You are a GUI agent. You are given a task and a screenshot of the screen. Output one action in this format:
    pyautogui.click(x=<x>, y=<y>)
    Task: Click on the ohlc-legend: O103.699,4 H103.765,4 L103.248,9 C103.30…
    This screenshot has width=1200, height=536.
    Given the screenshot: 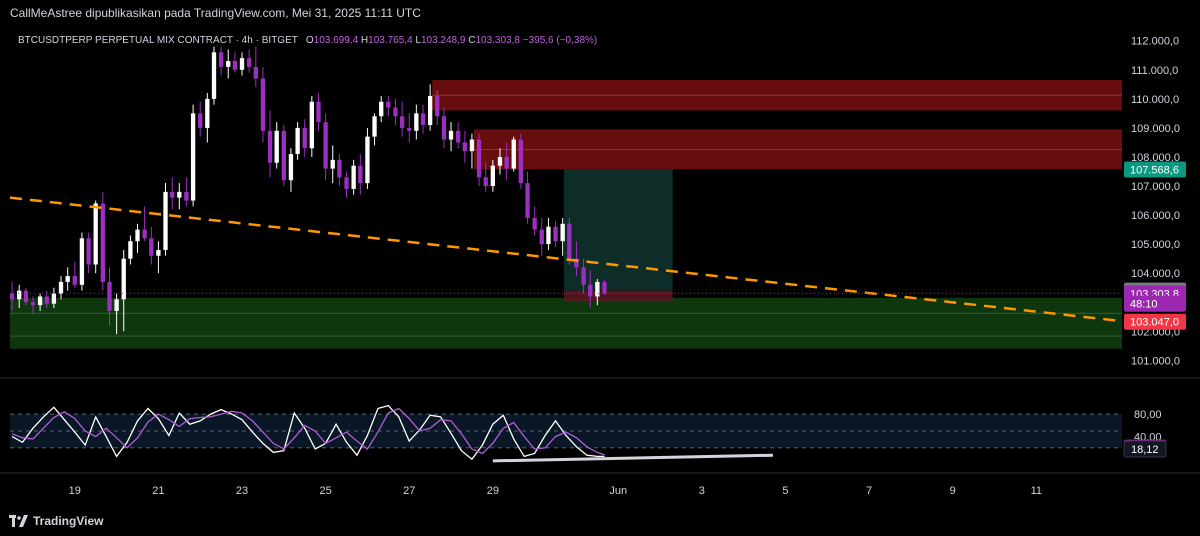 What is the action you would take?
    pyautogui.click(x=451, y=40)
    